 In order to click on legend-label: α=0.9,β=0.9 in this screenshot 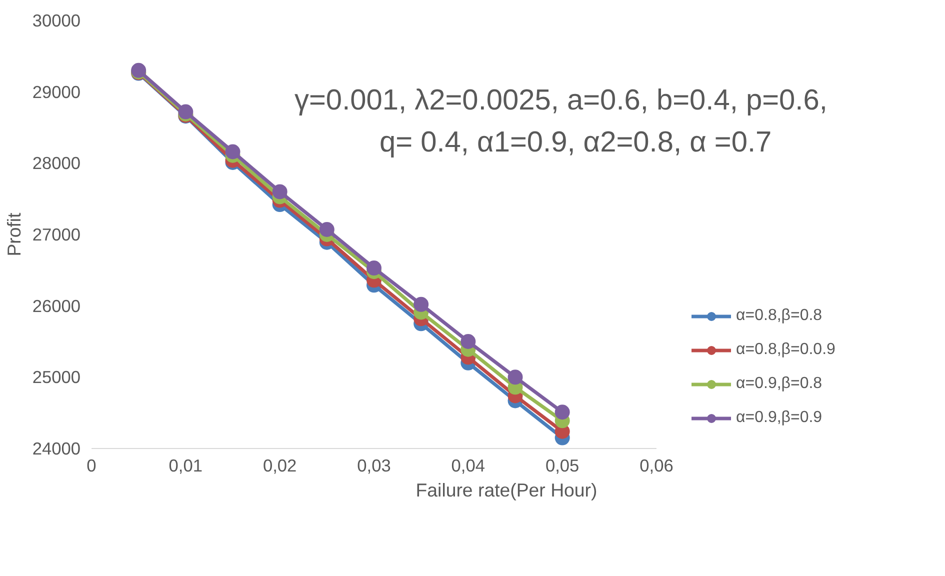, I will do `click(779, 418)`.